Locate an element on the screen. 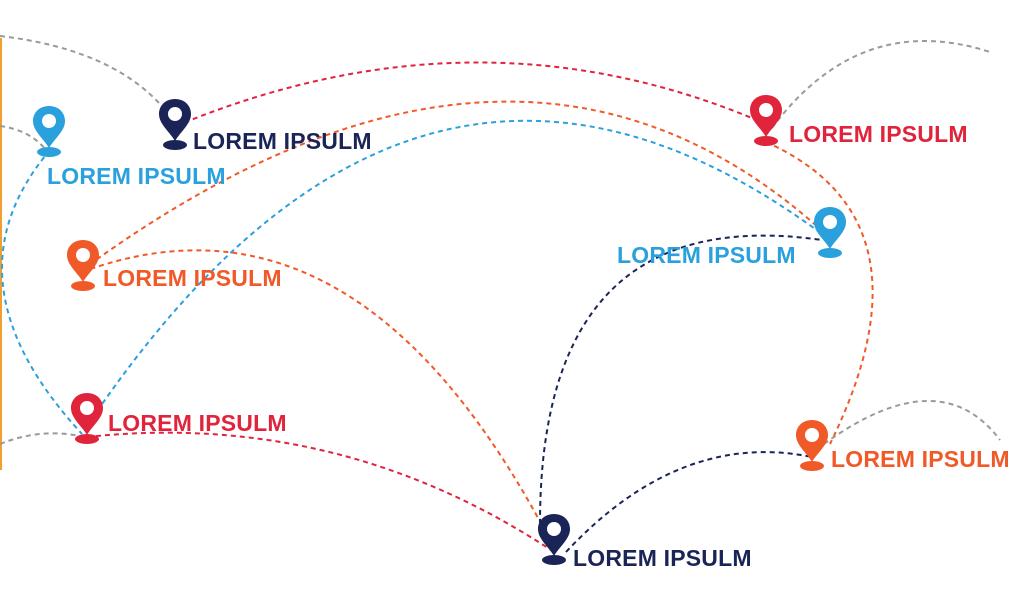 The image size is (1034, 592). pin-label-blue-right: LOREM IPSULM is located at coordinates (706, 255).